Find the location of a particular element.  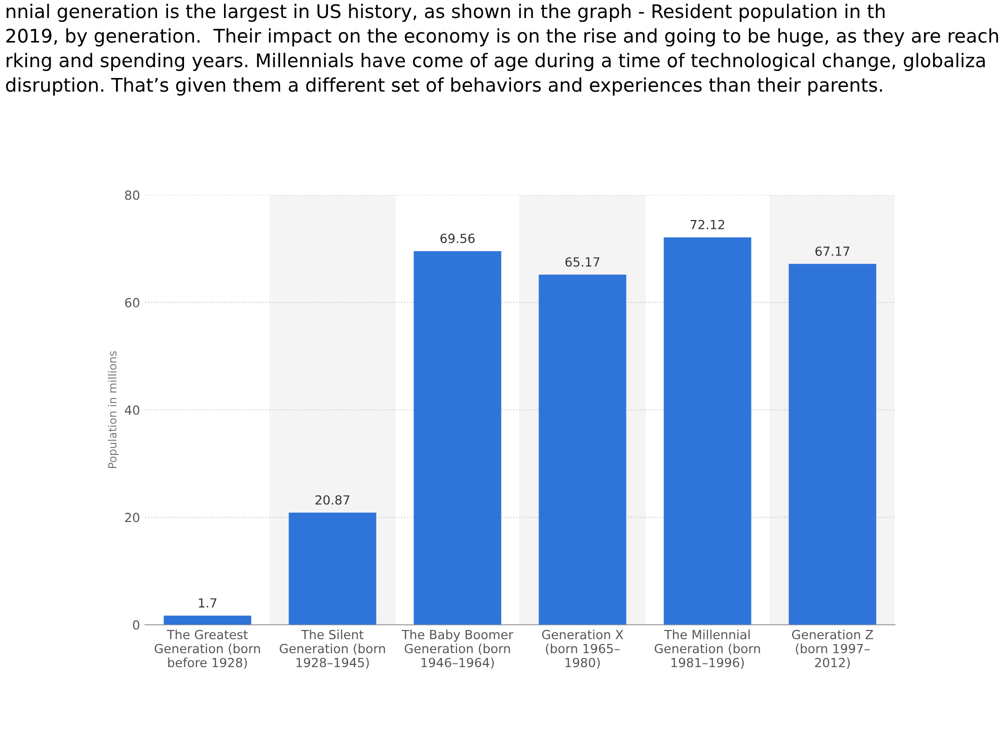

x-tick-label: The Silent Generation (born 1928–1945) is located at coordinates (332, 649).